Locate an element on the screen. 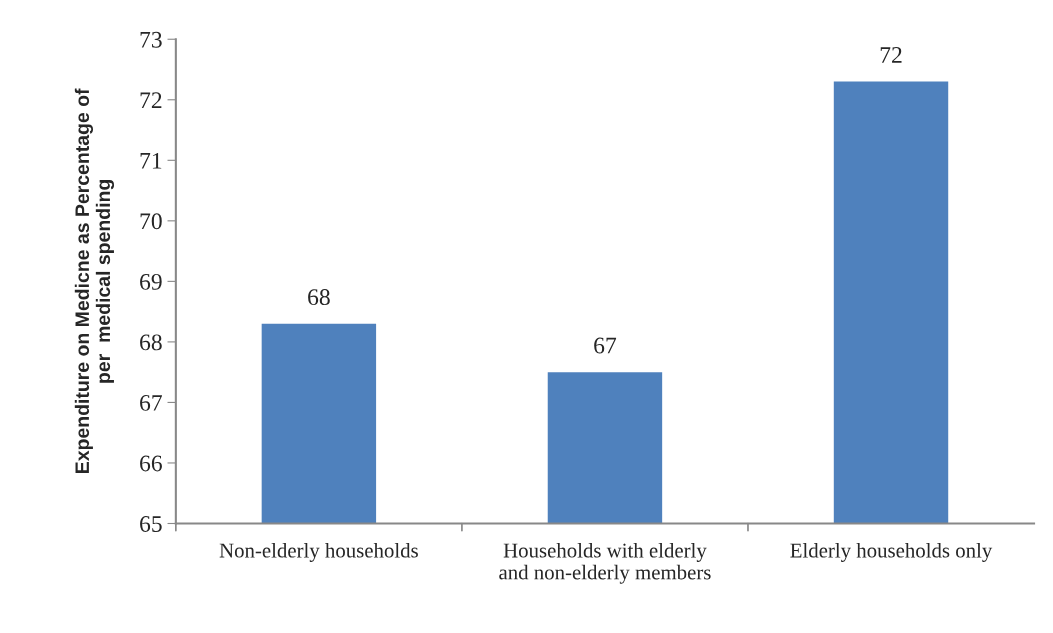  x-tick-label: Elderly households only is located at coordinates (891, 552).